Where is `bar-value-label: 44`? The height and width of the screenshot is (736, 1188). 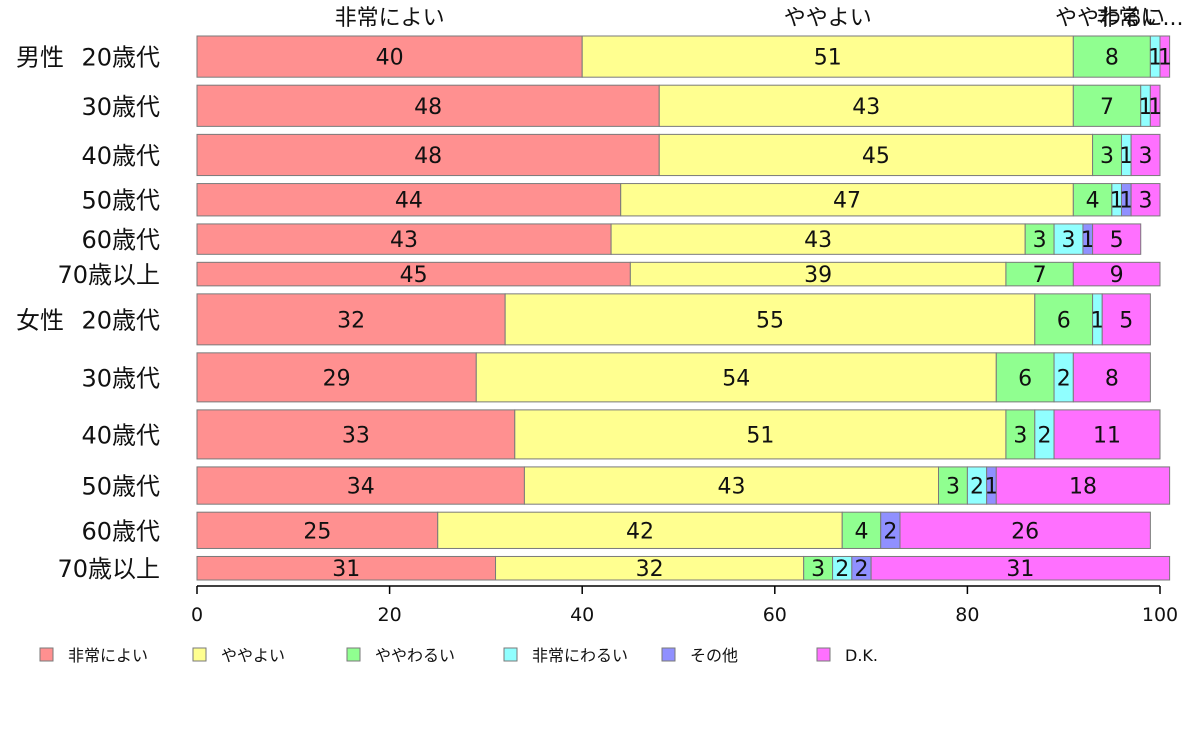
bar-value-label: 44 is located at coordinates (409, 201).